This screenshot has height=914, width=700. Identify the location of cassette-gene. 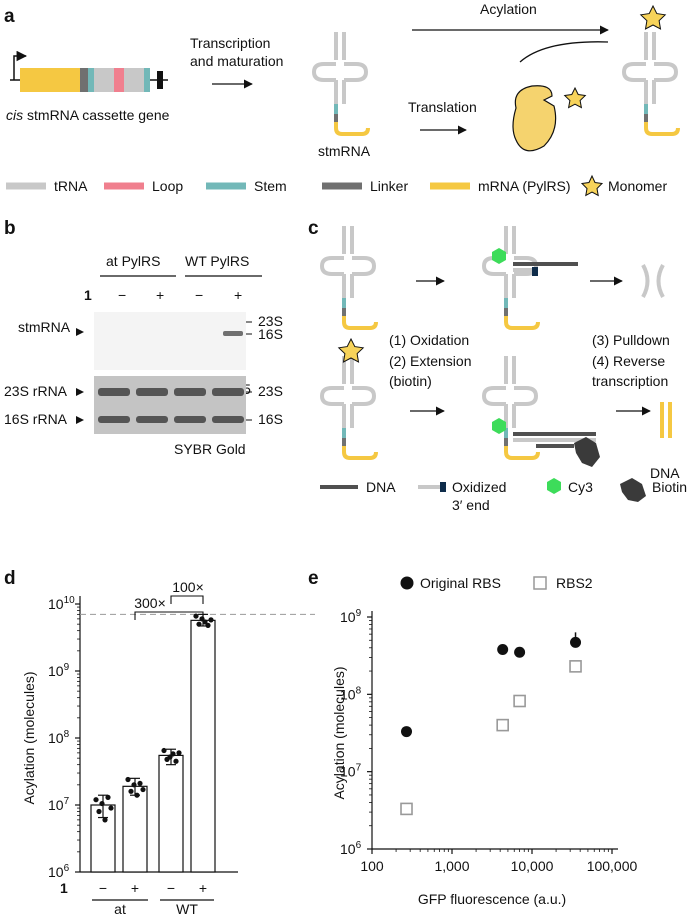
(89, 80).